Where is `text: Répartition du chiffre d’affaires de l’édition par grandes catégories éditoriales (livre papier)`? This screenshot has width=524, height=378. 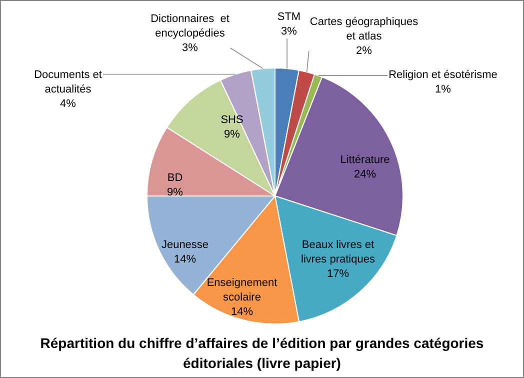 text: Répartition du chiffre d’affaires de l’édition par grandes catégories éditoriales (livre papier) is located at coordinates (262, 353).